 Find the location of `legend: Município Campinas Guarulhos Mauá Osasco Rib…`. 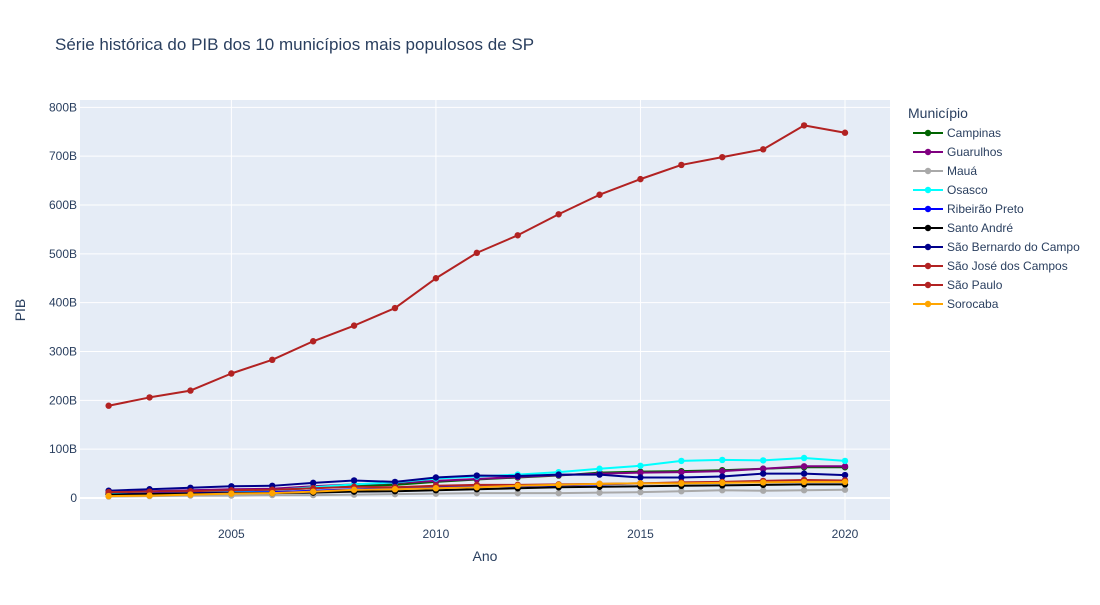

legend: Município Campinas Guarulhos Mauá Osasco Rib… is located at coordinates (994, 208).